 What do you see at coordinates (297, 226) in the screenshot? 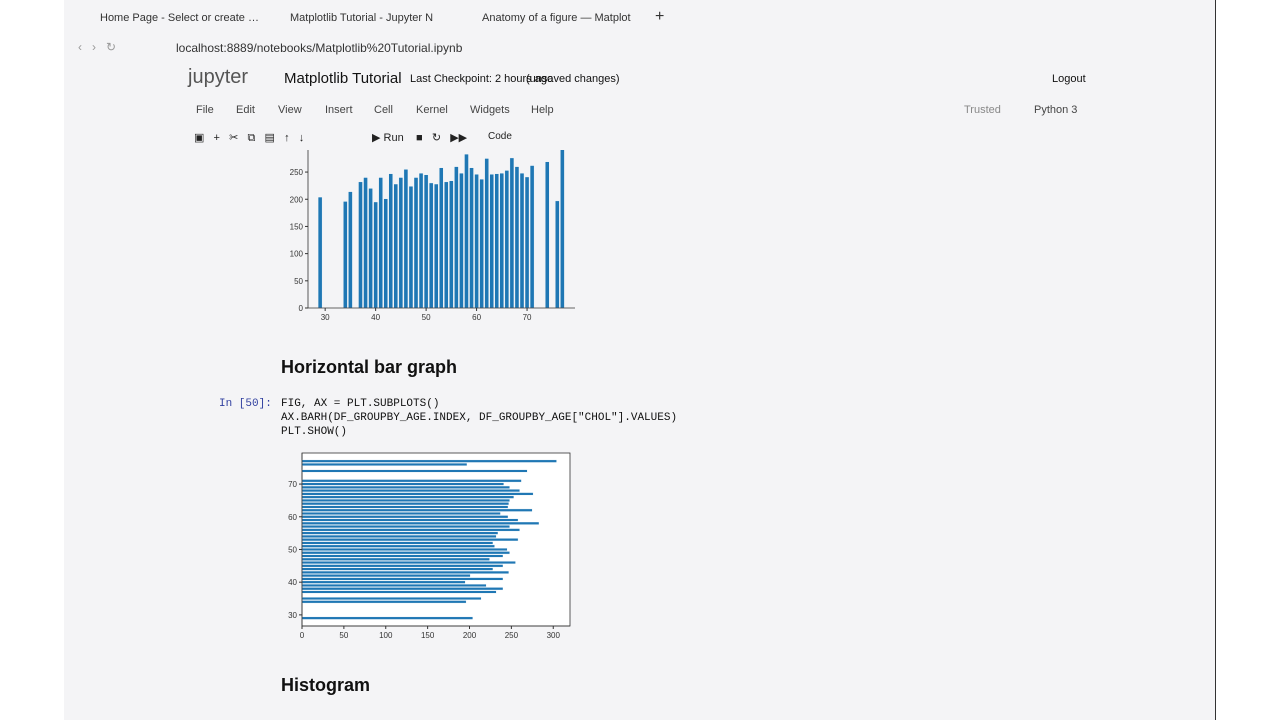
I see `y-tick-label: 150` at bounding box center [297, 226].